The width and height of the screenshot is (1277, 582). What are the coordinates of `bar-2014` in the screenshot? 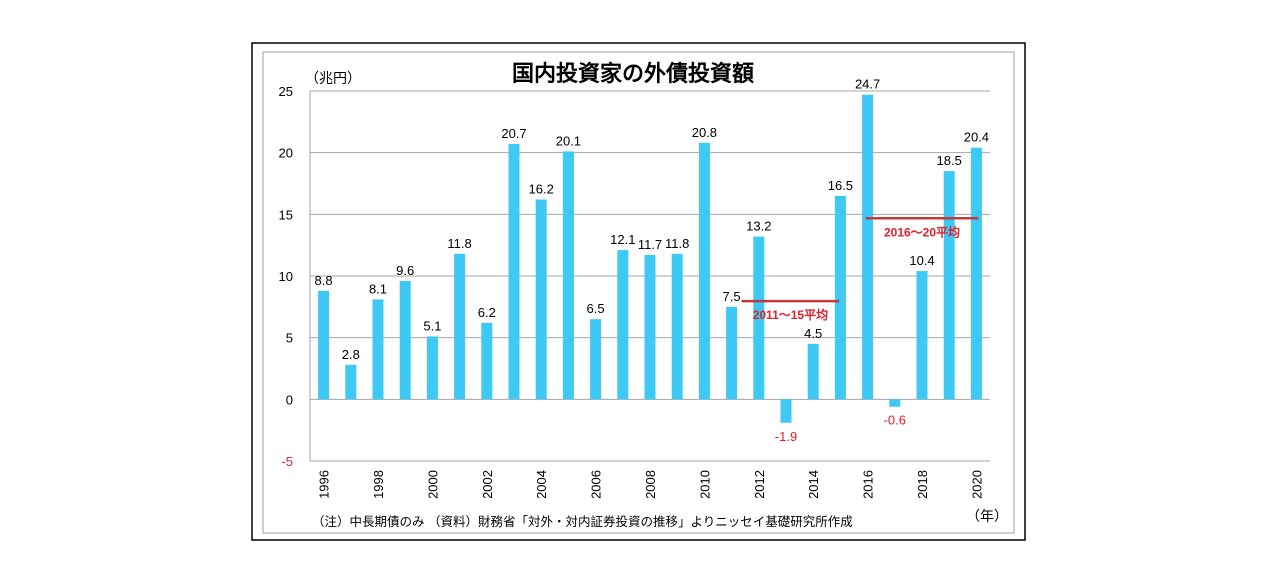 It's located at (813, 371).